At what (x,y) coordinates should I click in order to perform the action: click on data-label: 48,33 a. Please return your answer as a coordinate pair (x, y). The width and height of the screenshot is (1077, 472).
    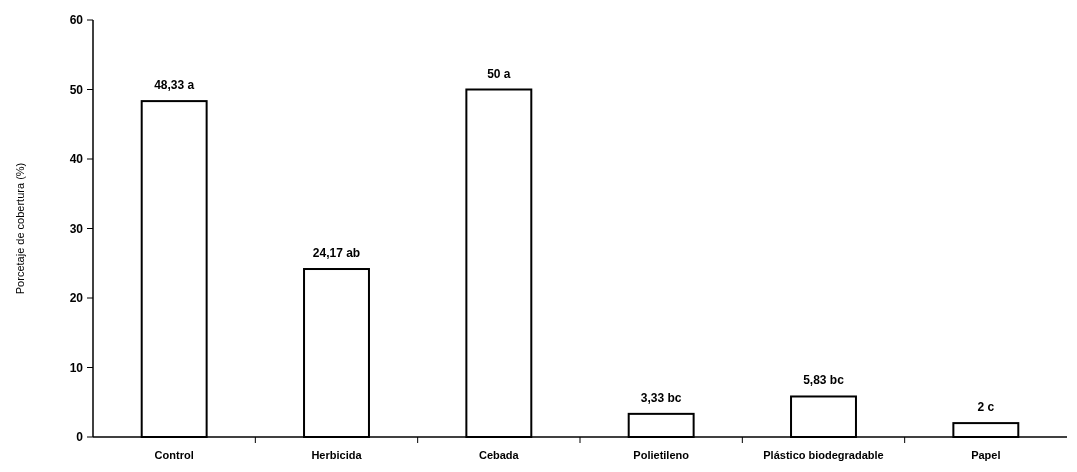
    Looking at the image, I should click on (174, 85).